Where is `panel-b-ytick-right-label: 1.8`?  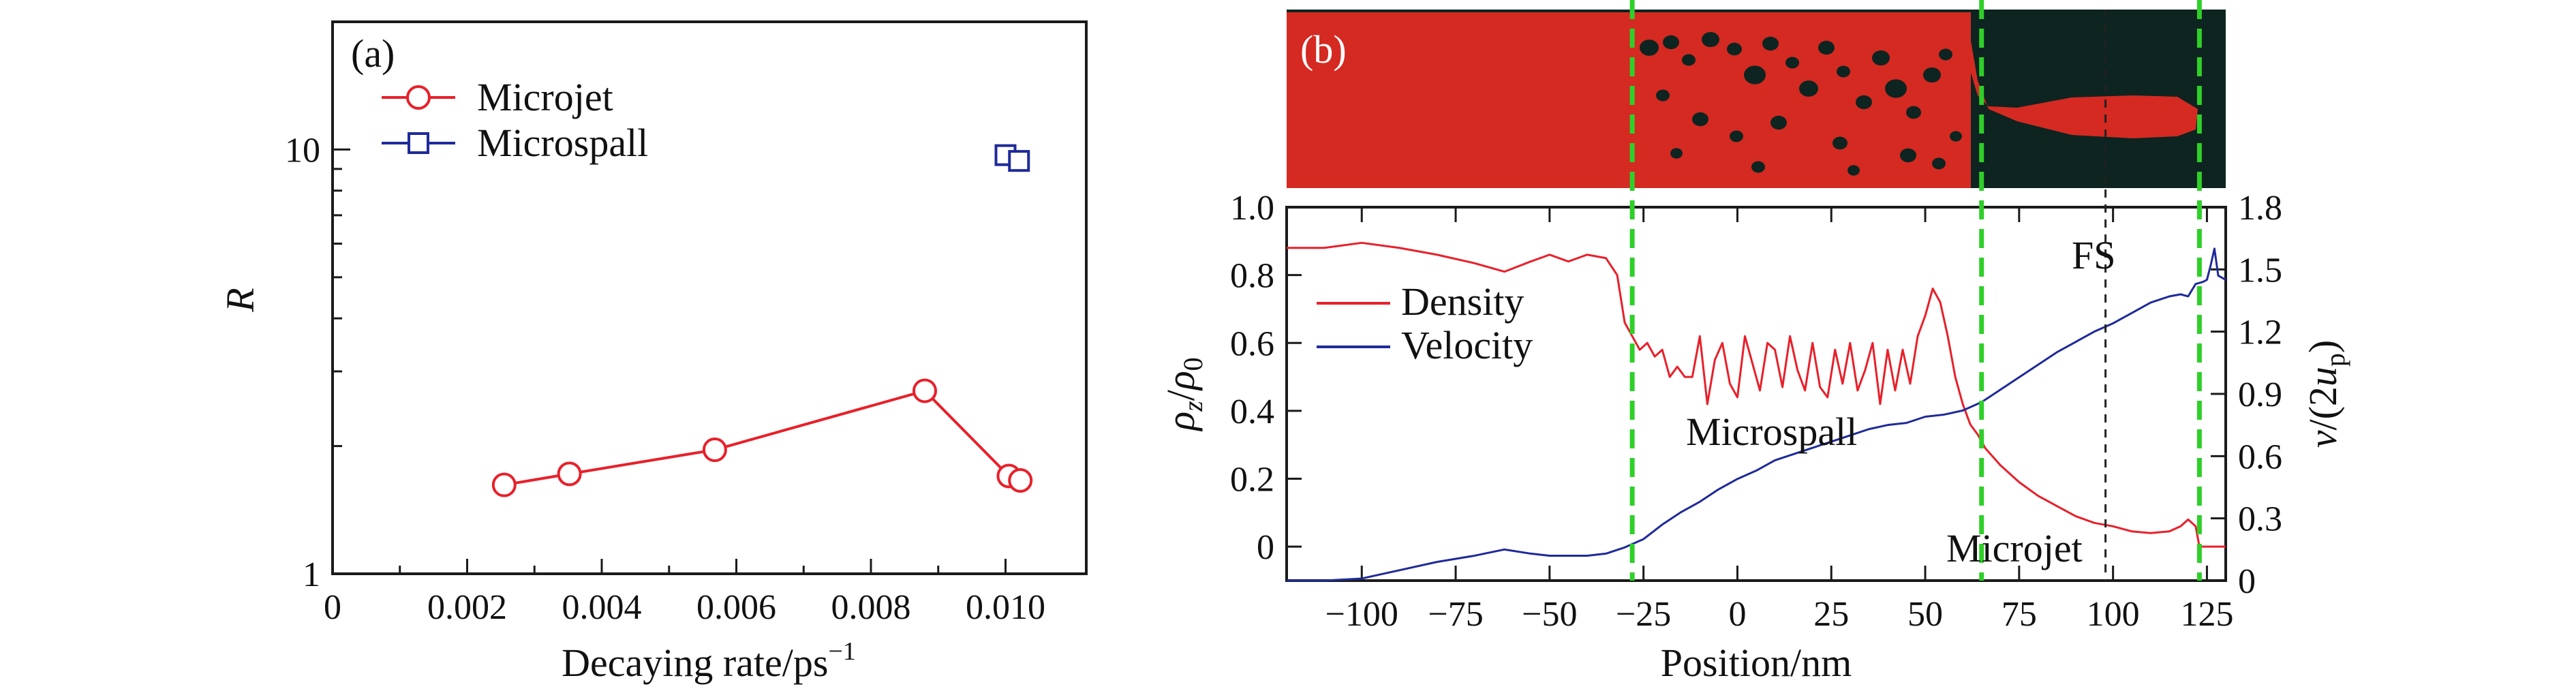
panel-b-ytick-right-label: 1.8 is located at coordinates (2260, 208).